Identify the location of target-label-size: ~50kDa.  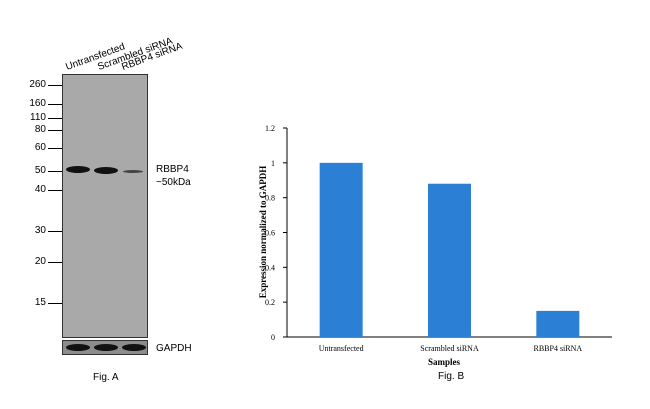
(173, 182).